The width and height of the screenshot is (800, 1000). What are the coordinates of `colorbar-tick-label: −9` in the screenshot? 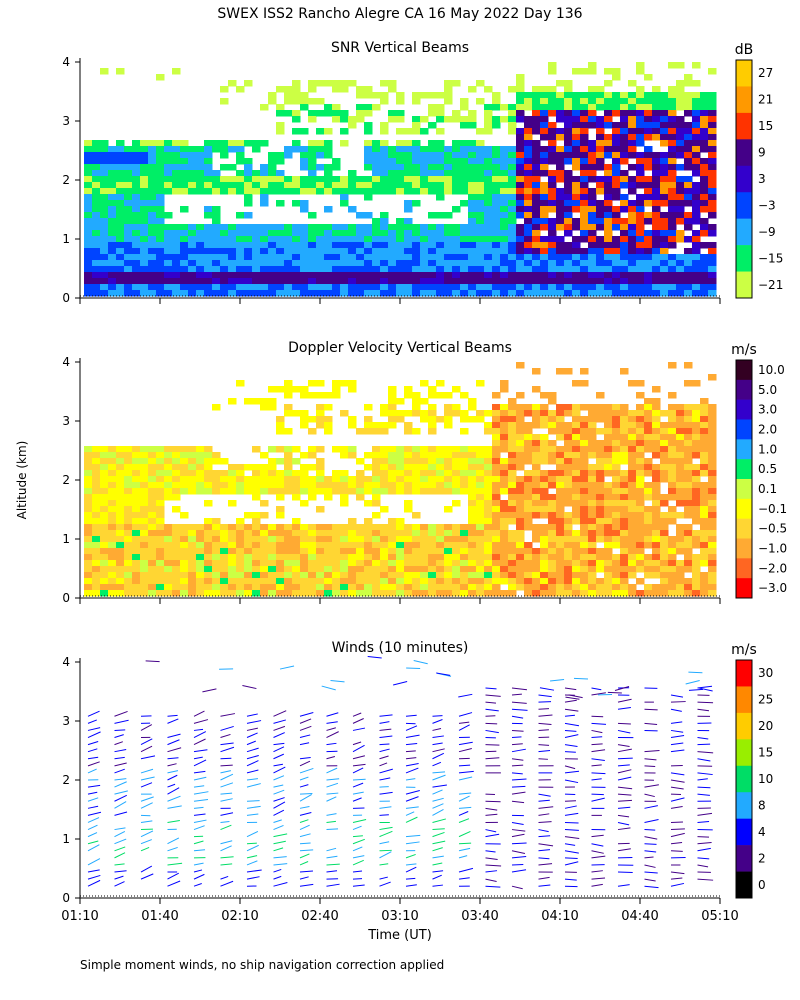 It's located at (767, 232).